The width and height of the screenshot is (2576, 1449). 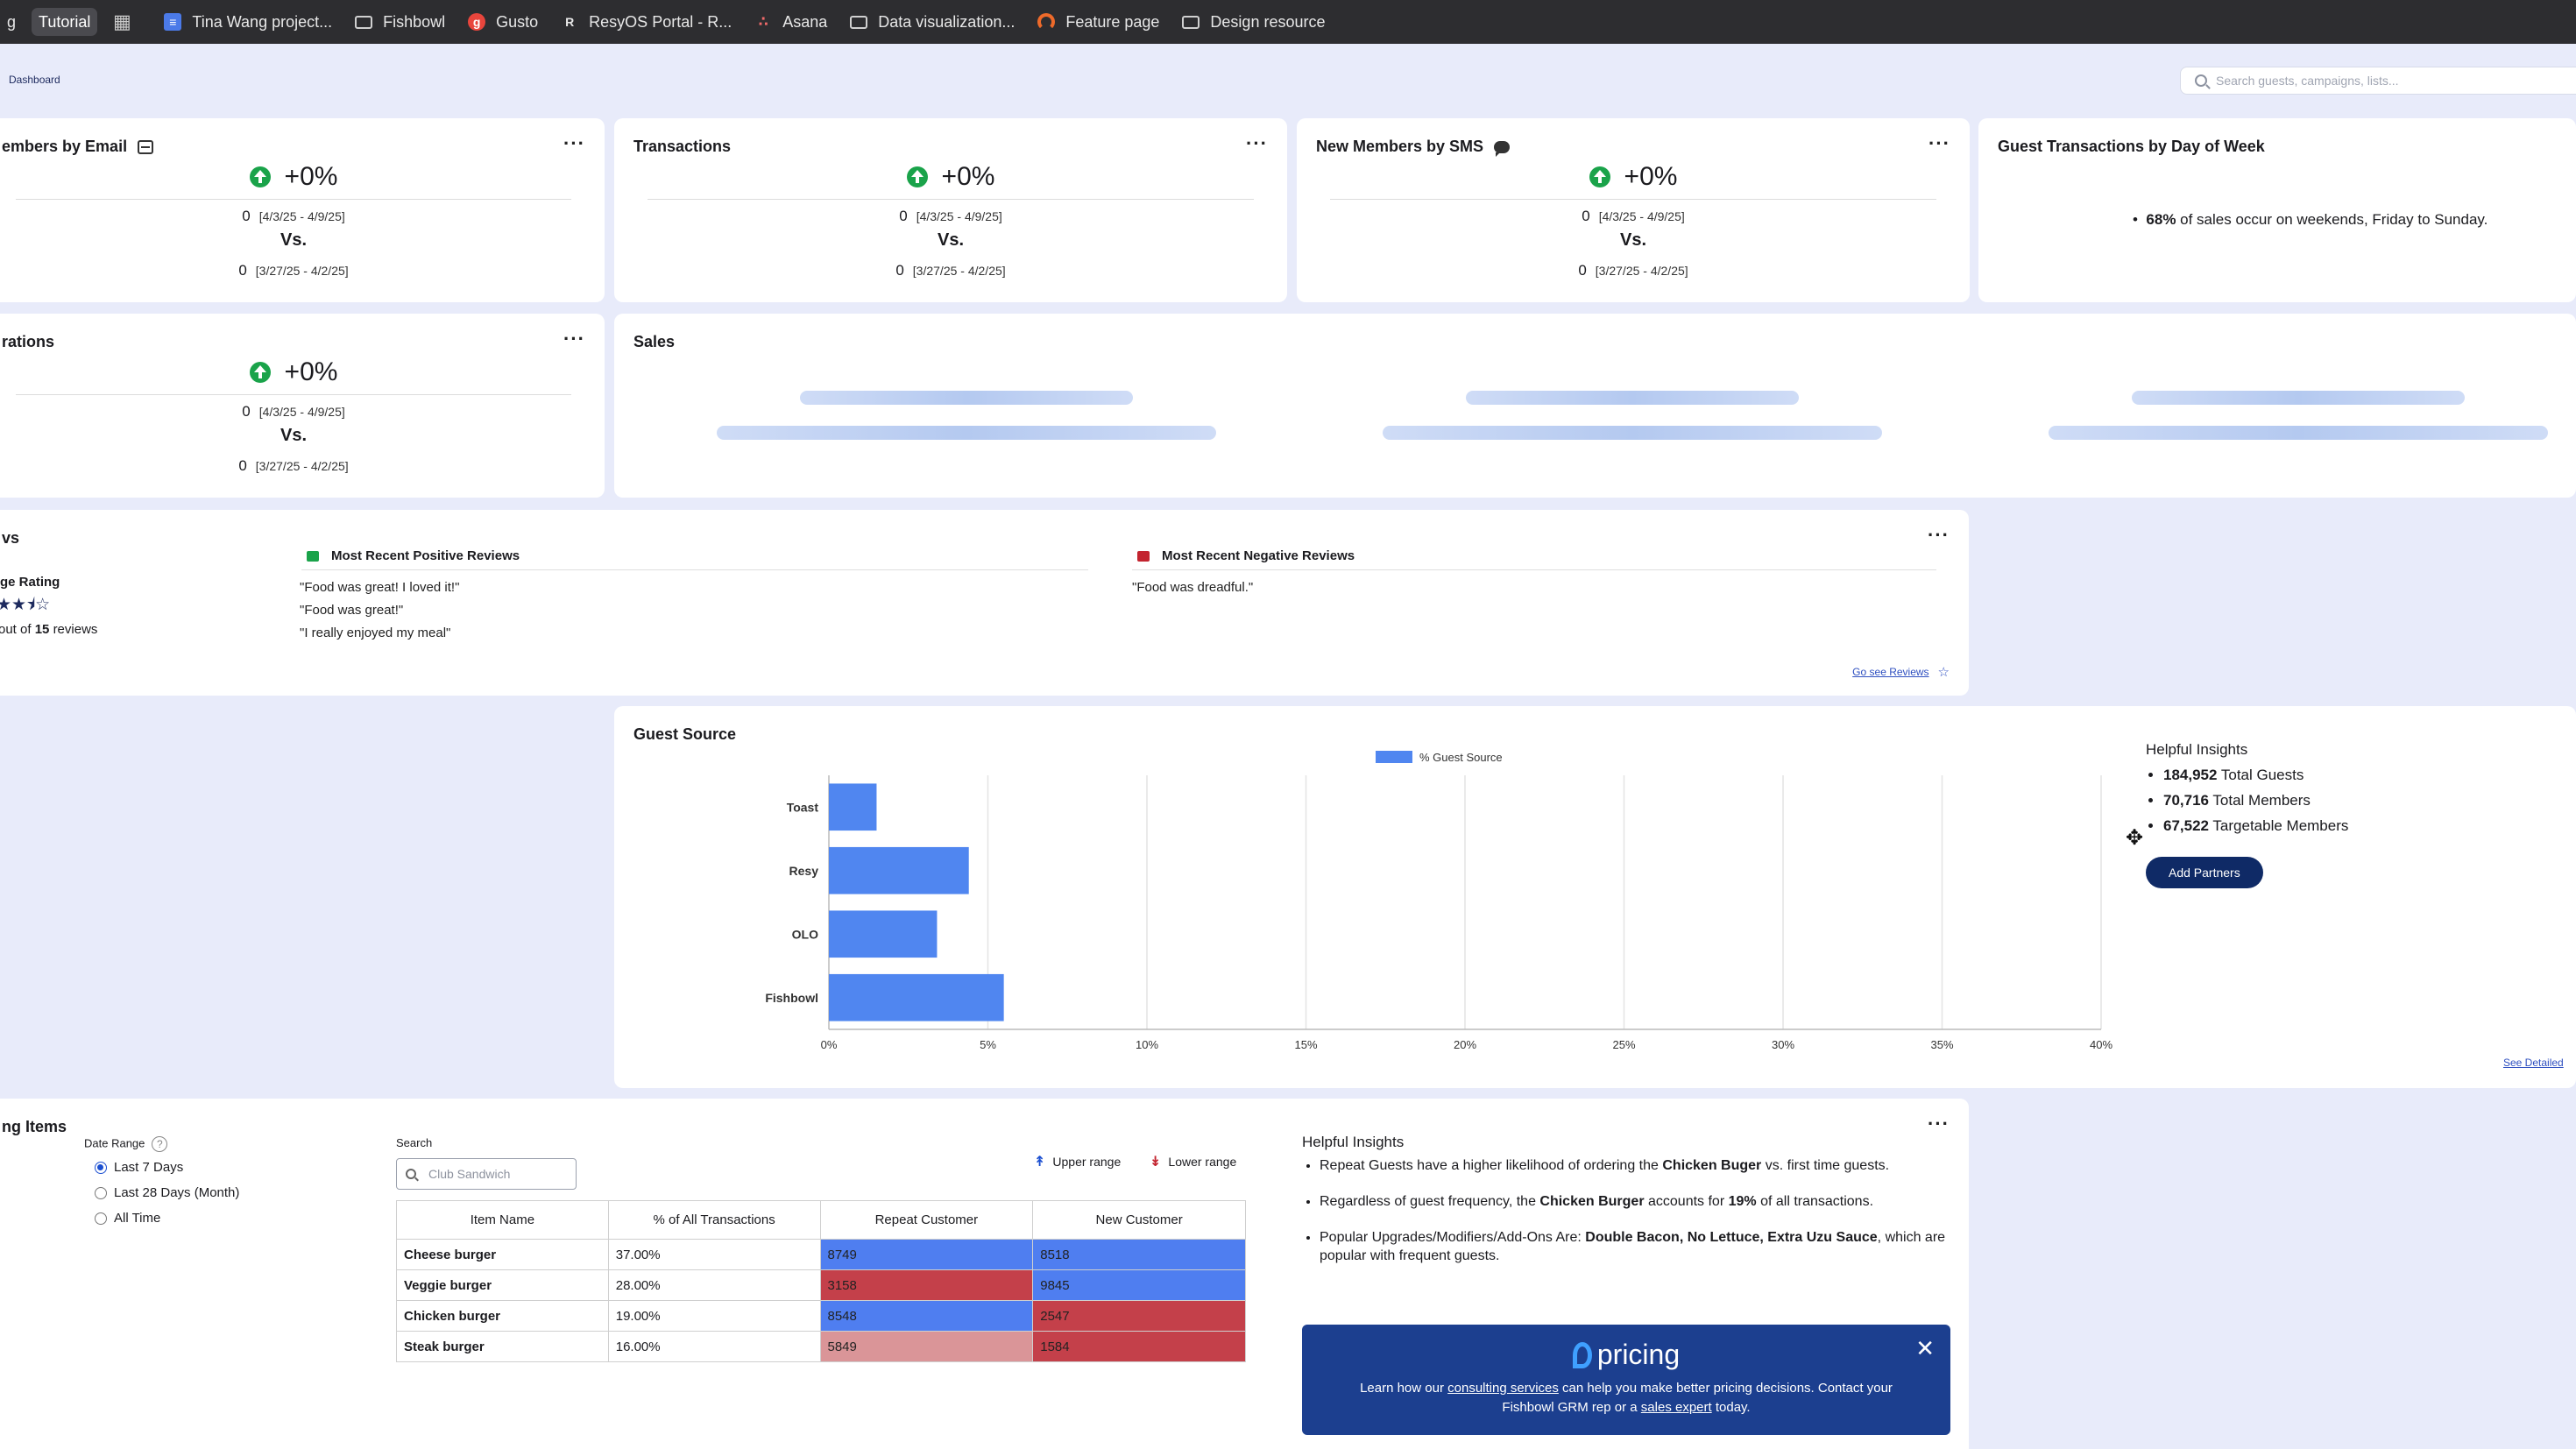 I want to click on go-see-reviews-link: Go see Reviews, so click(x=1890, y=672).